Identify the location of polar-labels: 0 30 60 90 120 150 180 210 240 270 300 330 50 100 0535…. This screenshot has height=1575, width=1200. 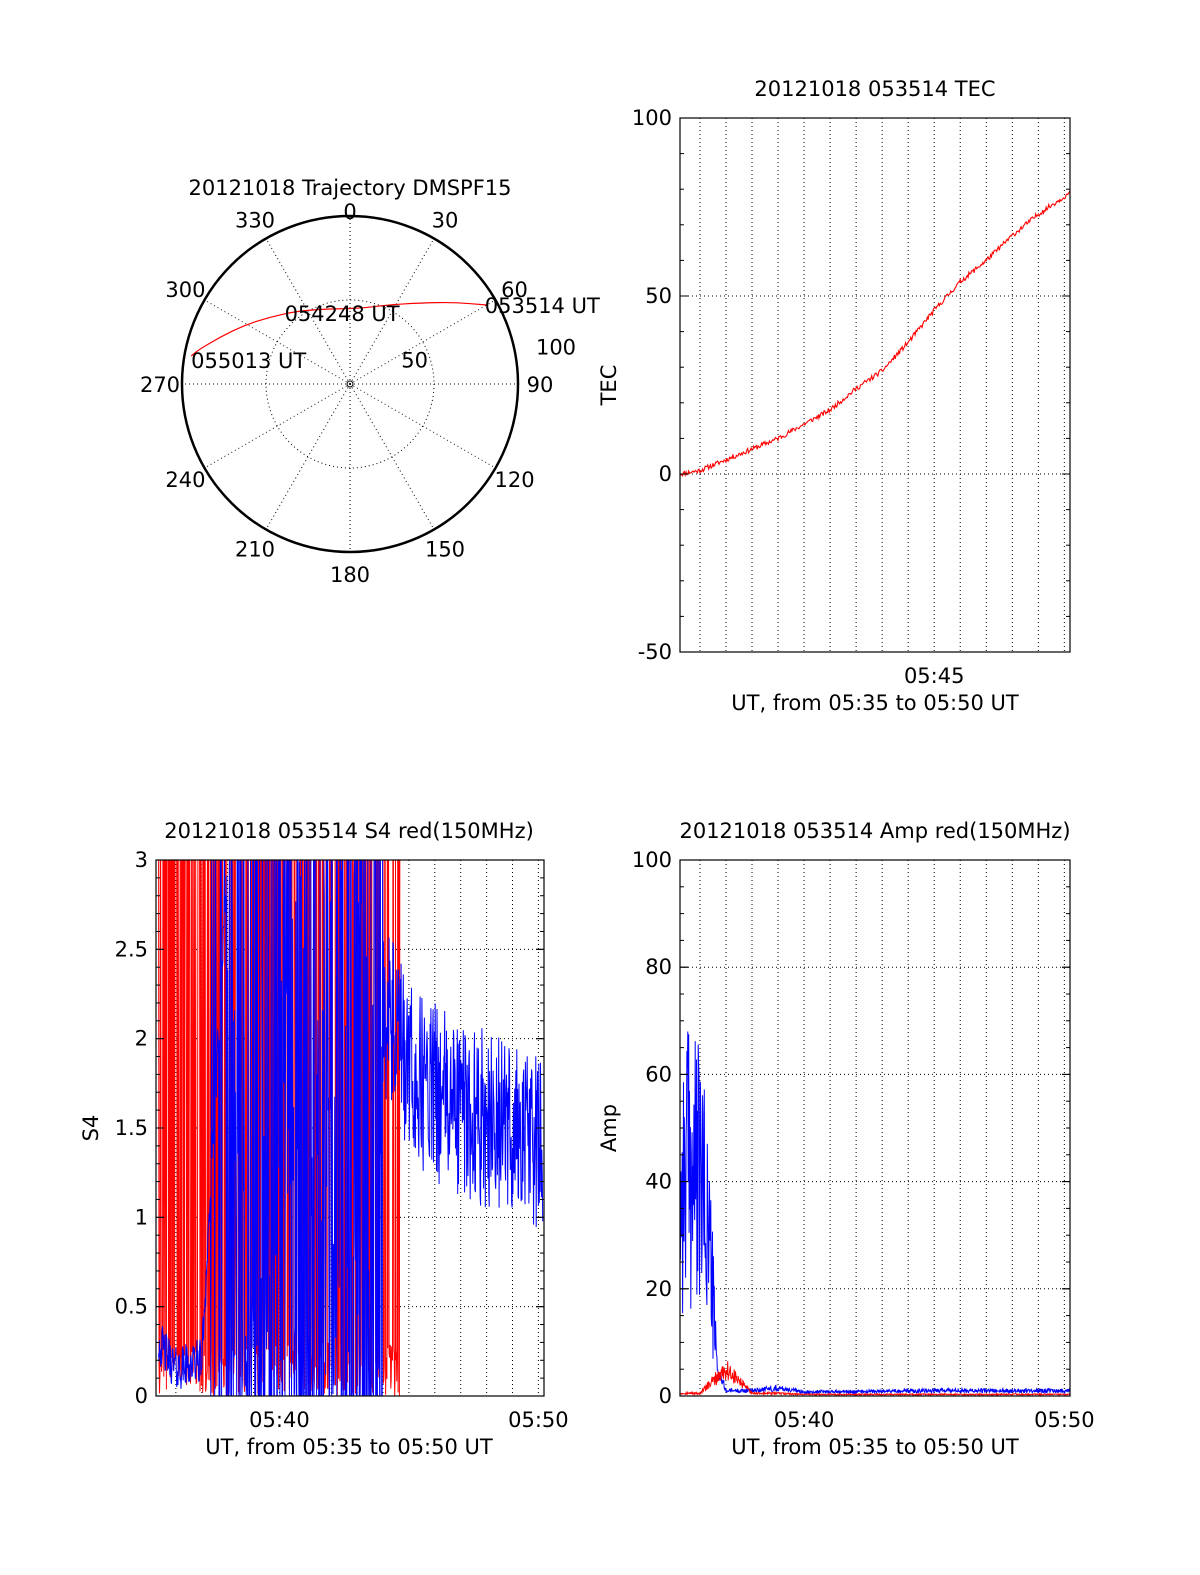
(370, 393).